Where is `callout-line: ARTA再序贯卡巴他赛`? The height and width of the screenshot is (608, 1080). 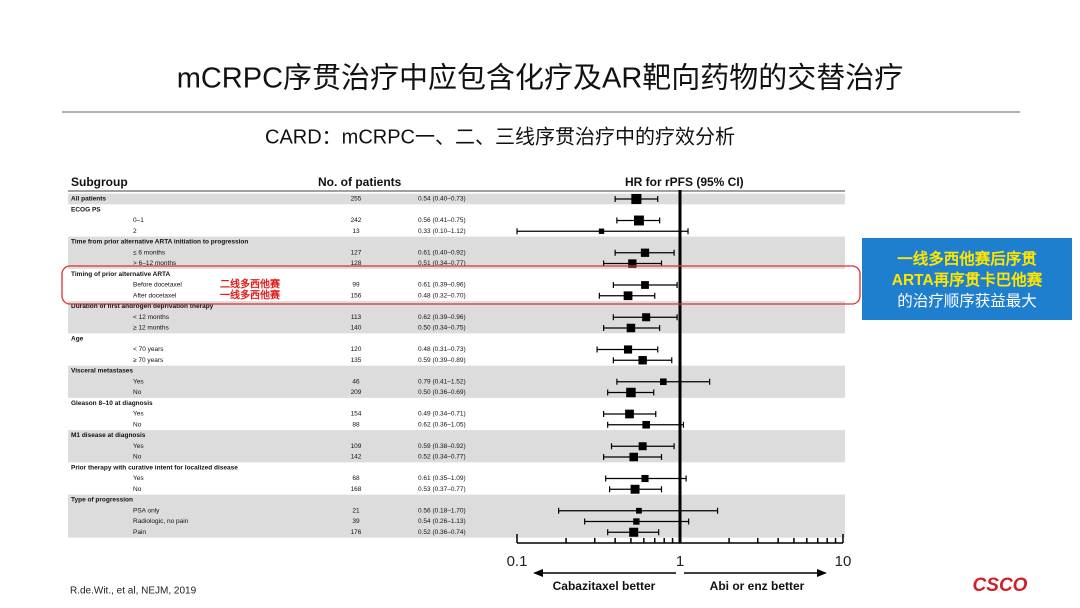
callout-line: ARTA再序贯卡巴他赛 is located at coordinates (967, 279).